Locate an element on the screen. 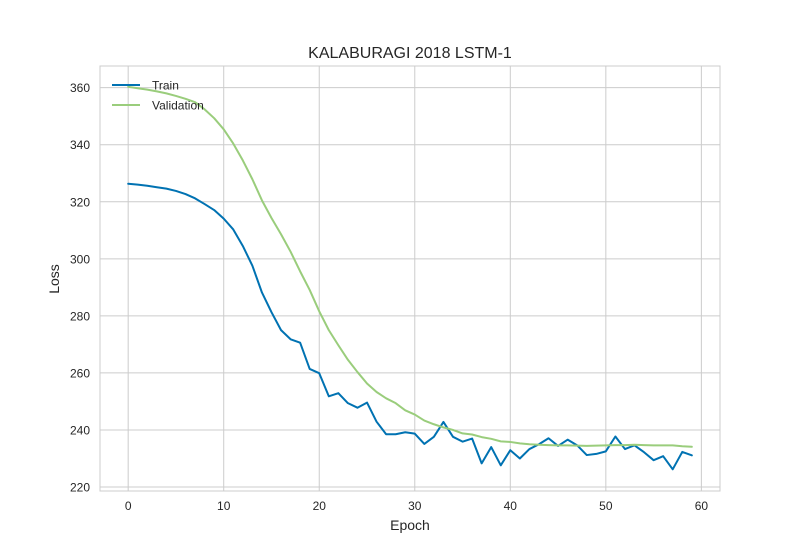 This screenshot has width=800, height=550. y-ticks: 220 240 260 280 300 320 340 360 is located at coordinates (80, 287).